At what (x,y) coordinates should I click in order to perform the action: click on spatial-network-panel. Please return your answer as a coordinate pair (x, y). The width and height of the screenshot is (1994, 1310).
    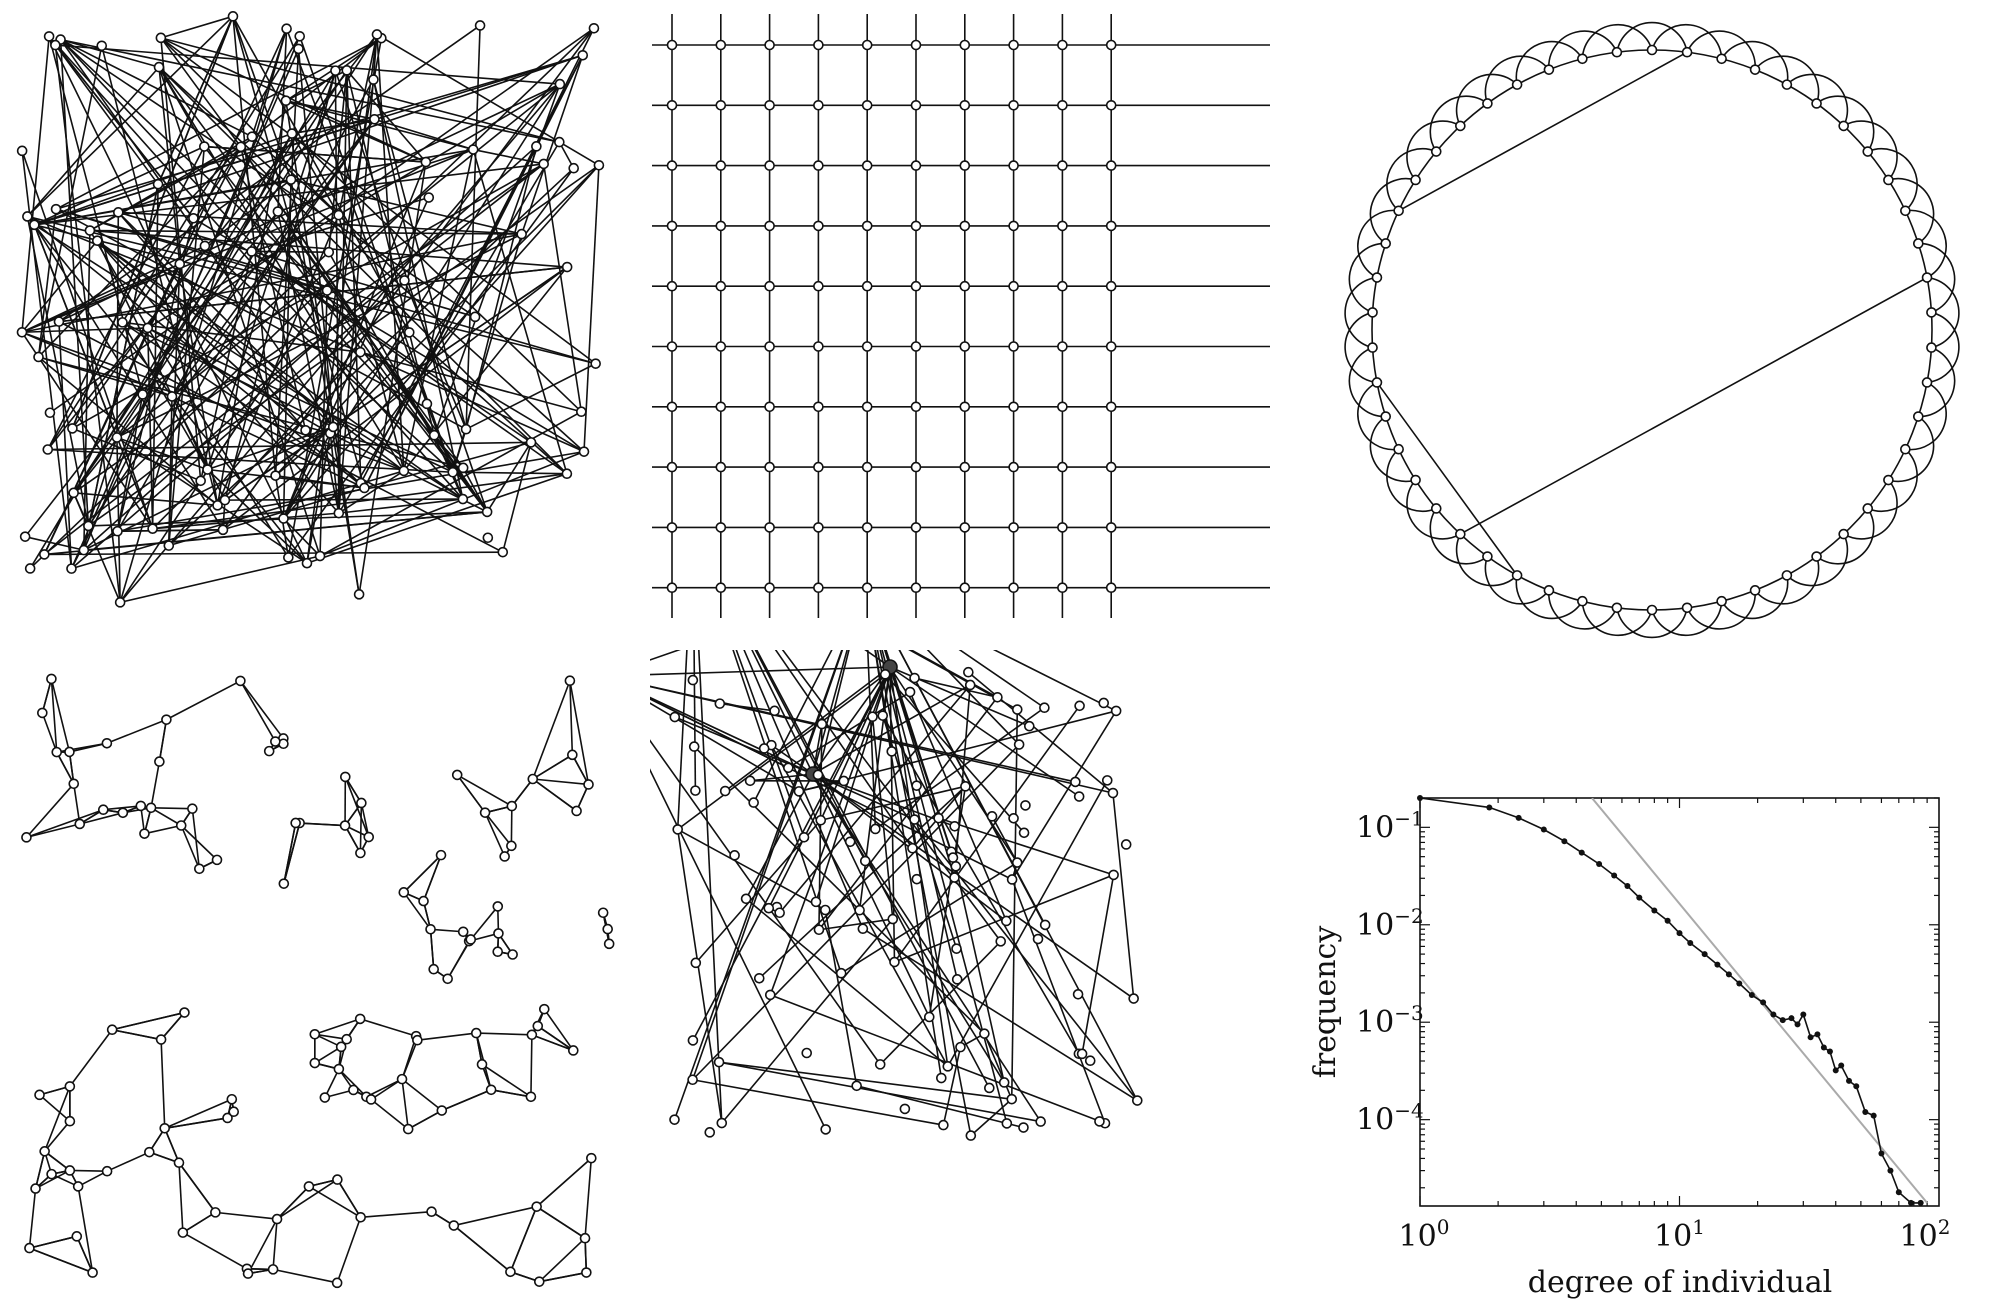
    Looking at the image, I should click on (318, 981).